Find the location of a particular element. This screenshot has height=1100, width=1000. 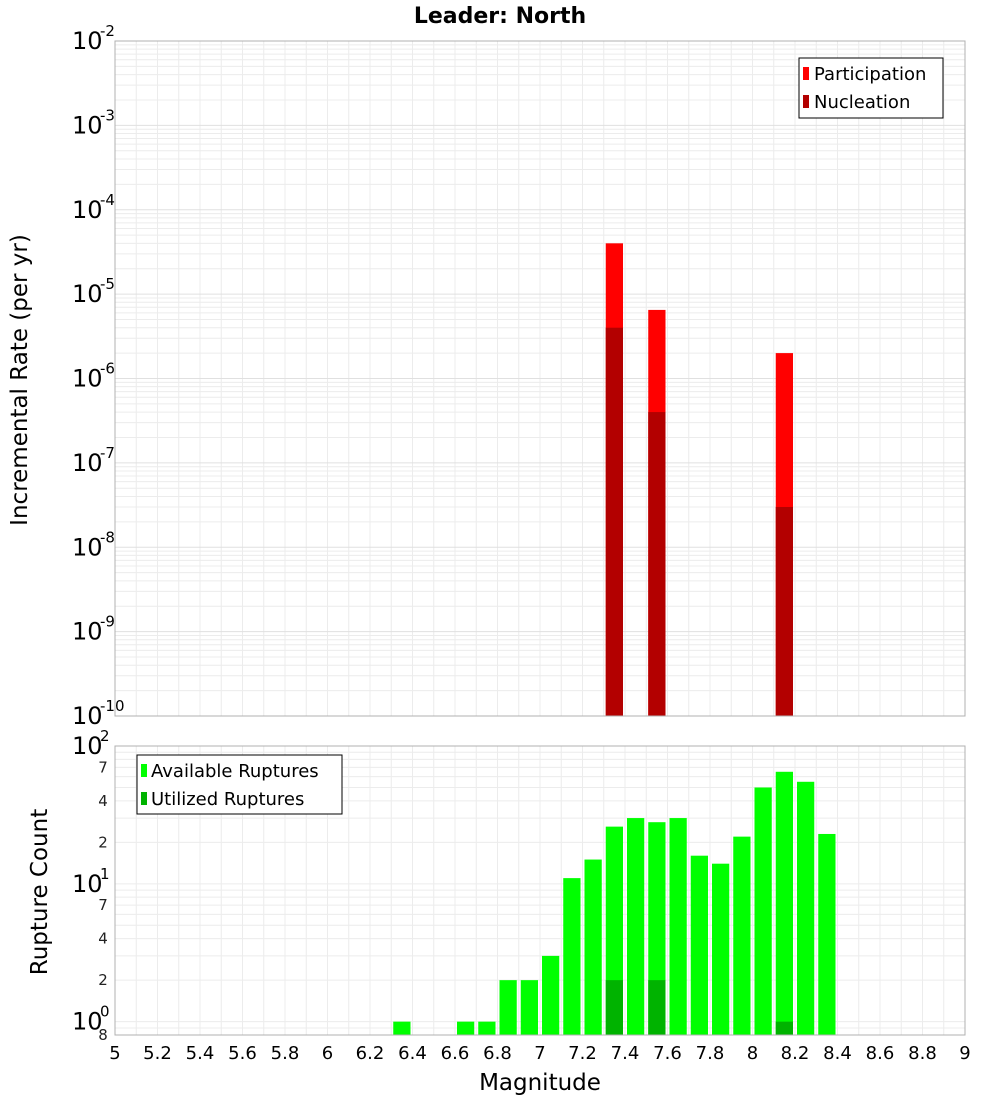

top-y-tick-exponent: -4 is located at coordinates (107, 200).